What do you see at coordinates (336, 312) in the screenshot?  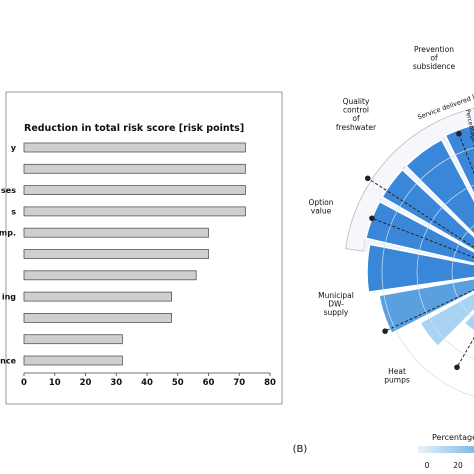 I see `category-label: supply` at bounding box center [336, 312].